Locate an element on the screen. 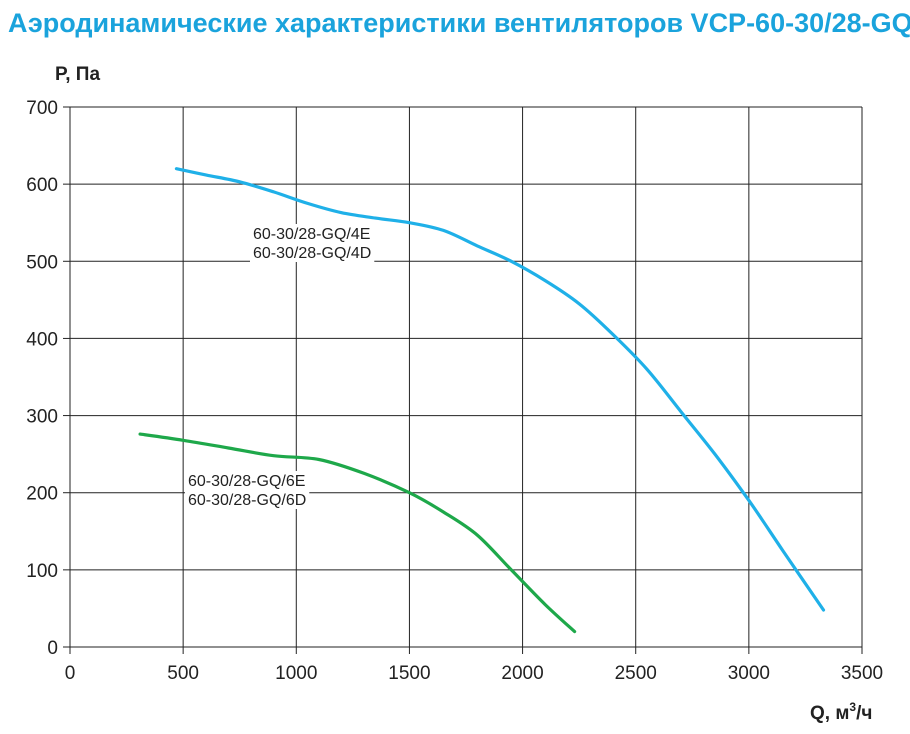  series-label: 60-30/28-GQ/6D is located at coordinates (247, 500).